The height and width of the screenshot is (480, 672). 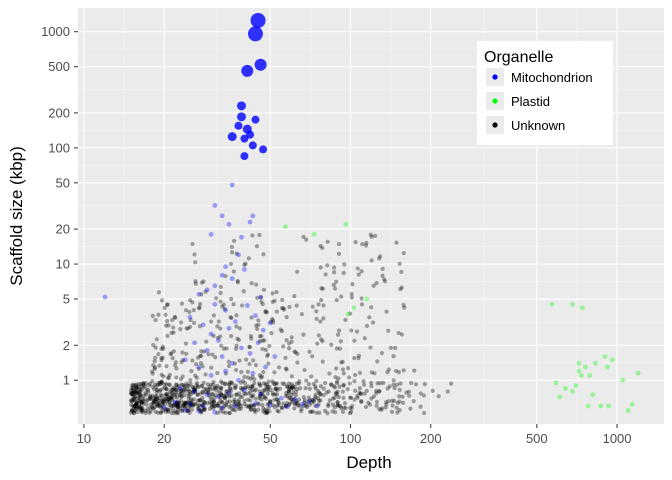 I want to click on x-tick-label: 20, so click(x=164, y=438).